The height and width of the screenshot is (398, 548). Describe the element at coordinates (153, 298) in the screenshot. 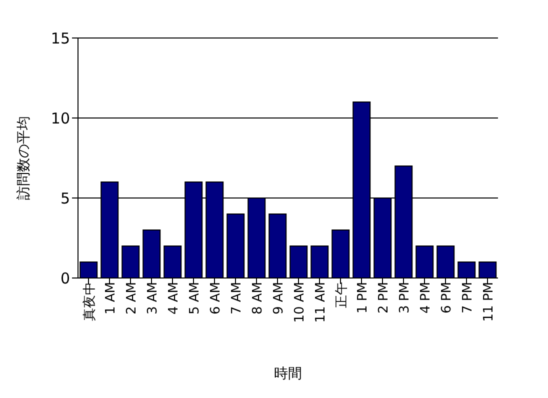

I see `x-tick-label: 3 AM` at that location.